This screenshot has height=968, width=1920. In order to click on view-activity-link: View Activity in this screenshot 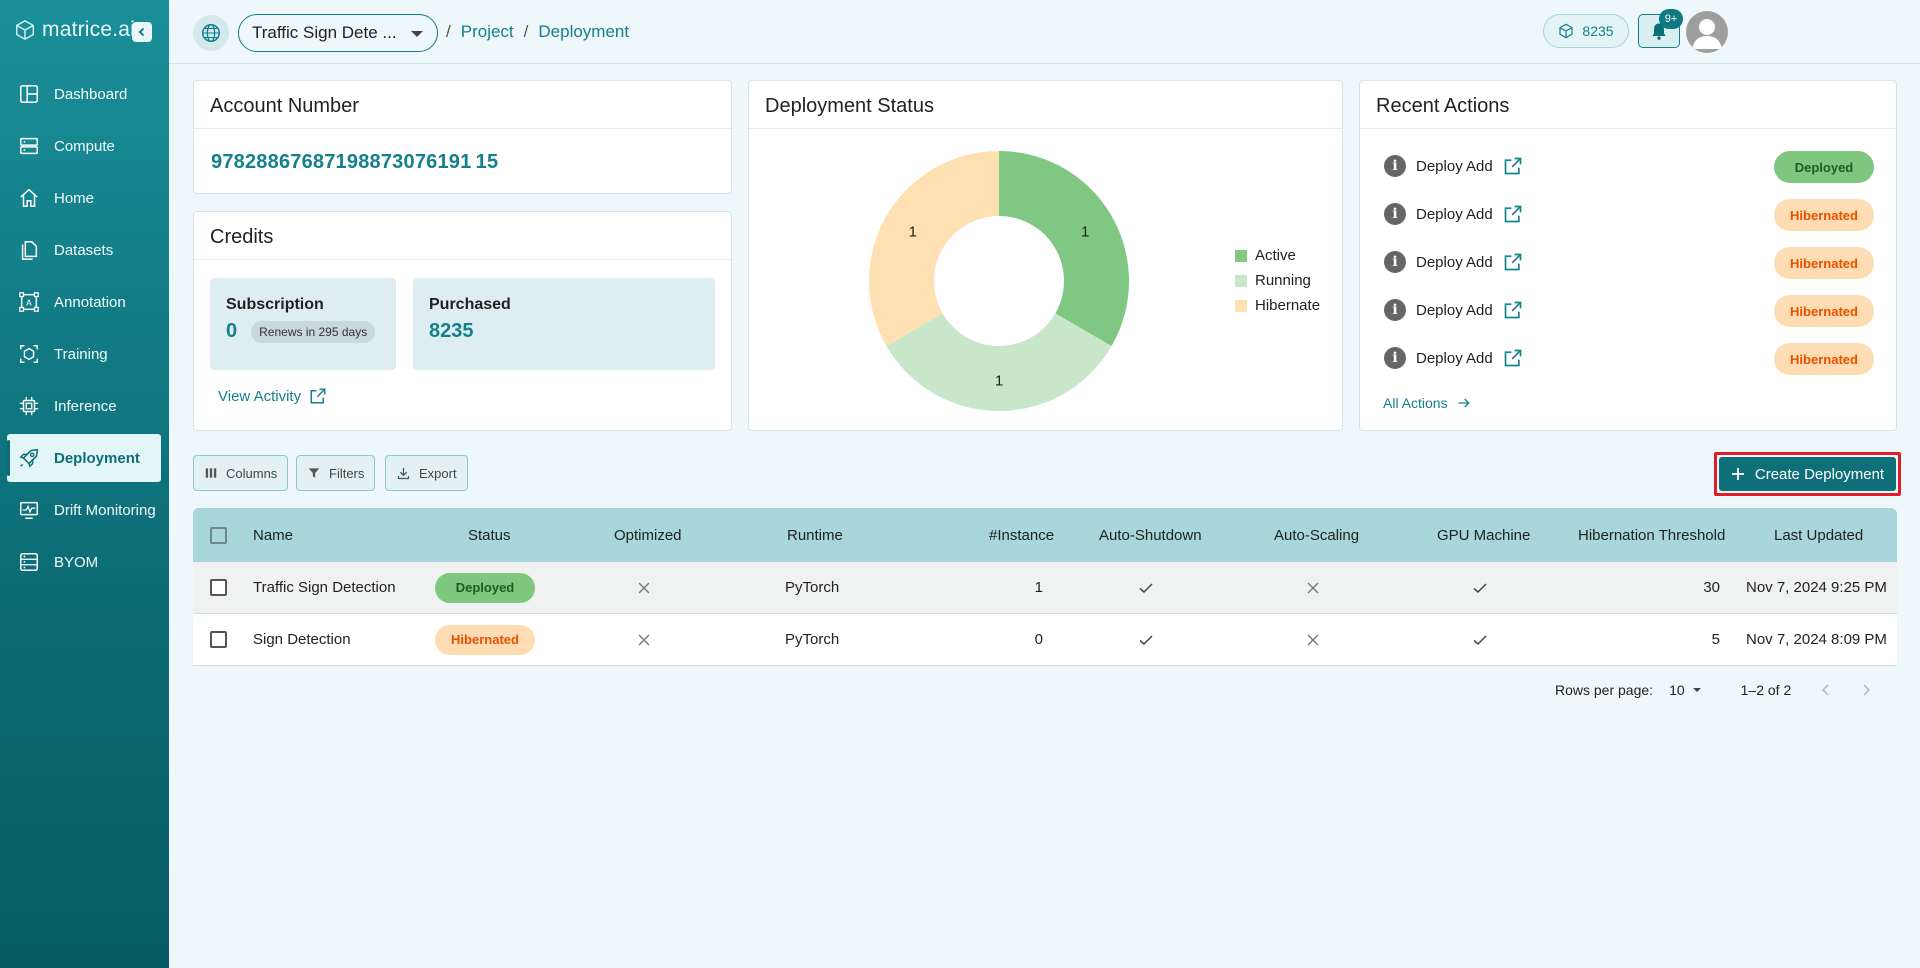, I will do `click(272, 396)`.